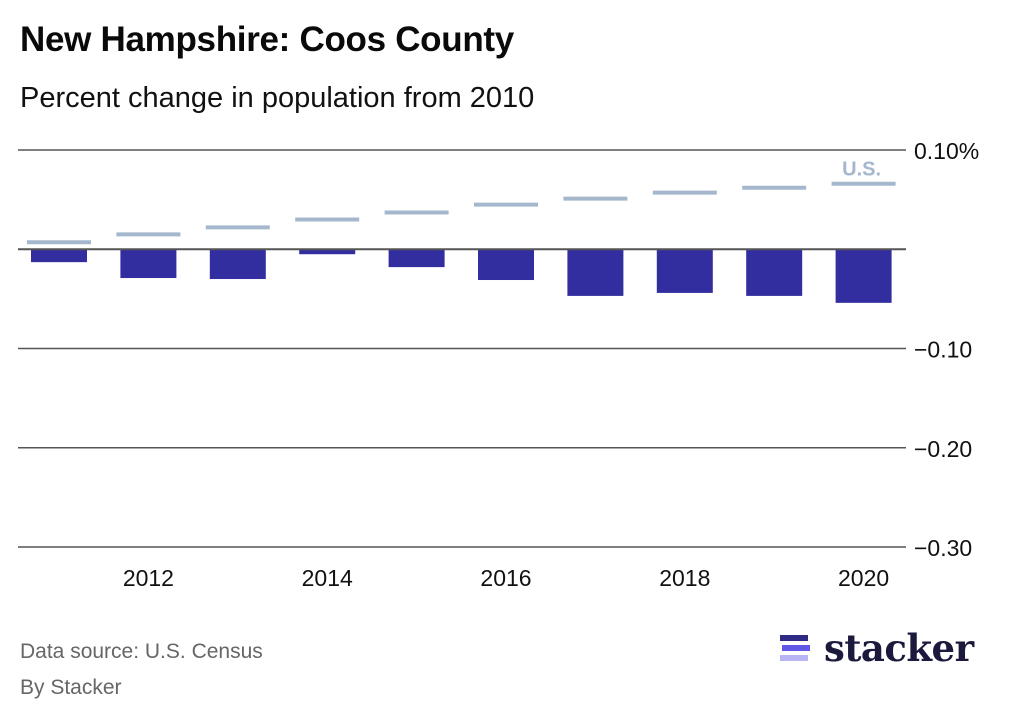 The height and width of the screenshot is (720, 1010). What do you see at coordinates (141, 651) in the screenshot?
I see `data-source: Data source: U.S. Census` at bounding box center [141, 651].